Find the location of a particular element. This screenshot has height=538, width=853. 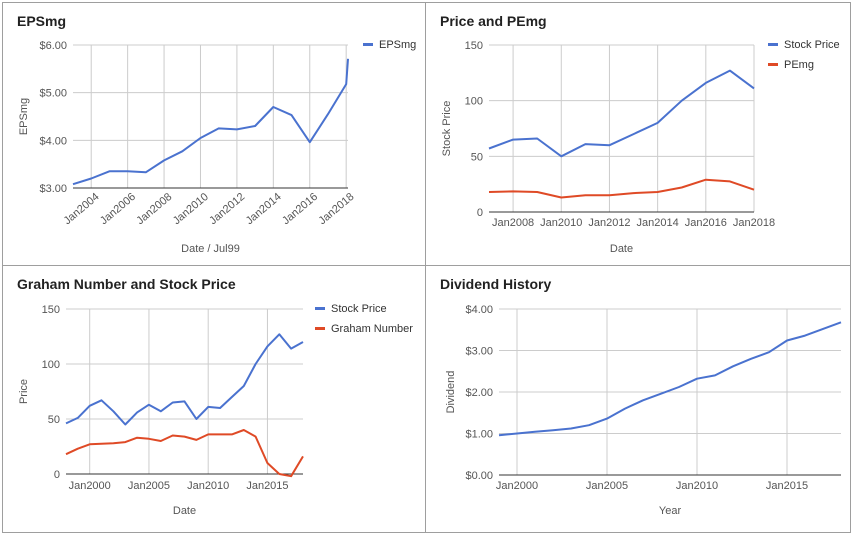

x-axis-label: Date / Jul99 is located at coordinates (210, 249).